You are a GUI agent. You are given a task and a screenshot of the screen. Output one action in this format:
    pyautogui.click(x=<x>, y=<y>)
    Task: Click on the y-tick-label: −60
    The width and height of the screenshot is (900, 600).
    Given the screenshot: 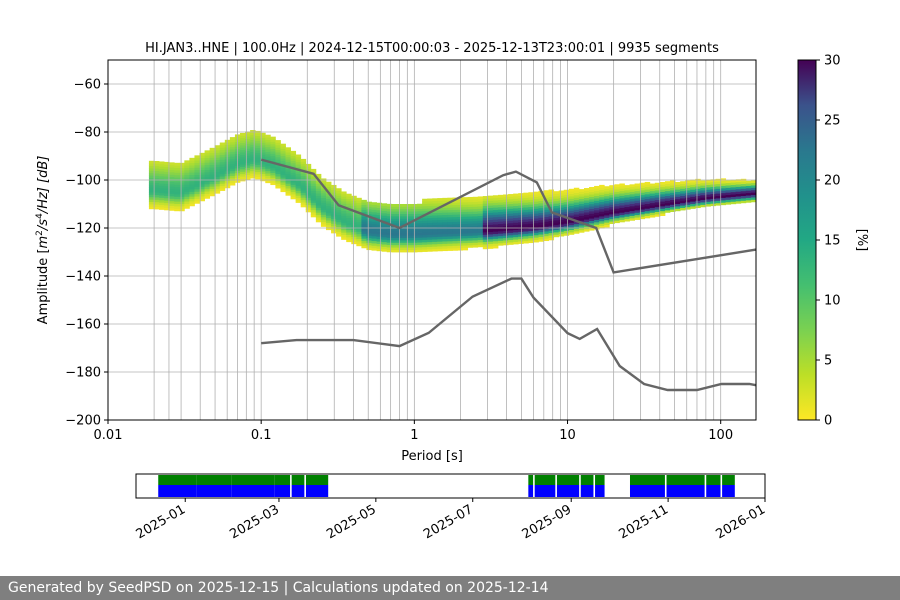 What is the action you would take?
    pyautogui.click(x=87, y=85)
    